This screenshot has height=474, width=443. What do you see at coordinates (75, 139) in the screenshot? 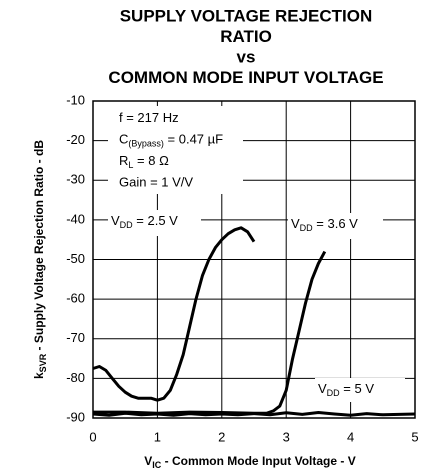
I see `y-tick-label: -20` at bounding box center [75, 139].